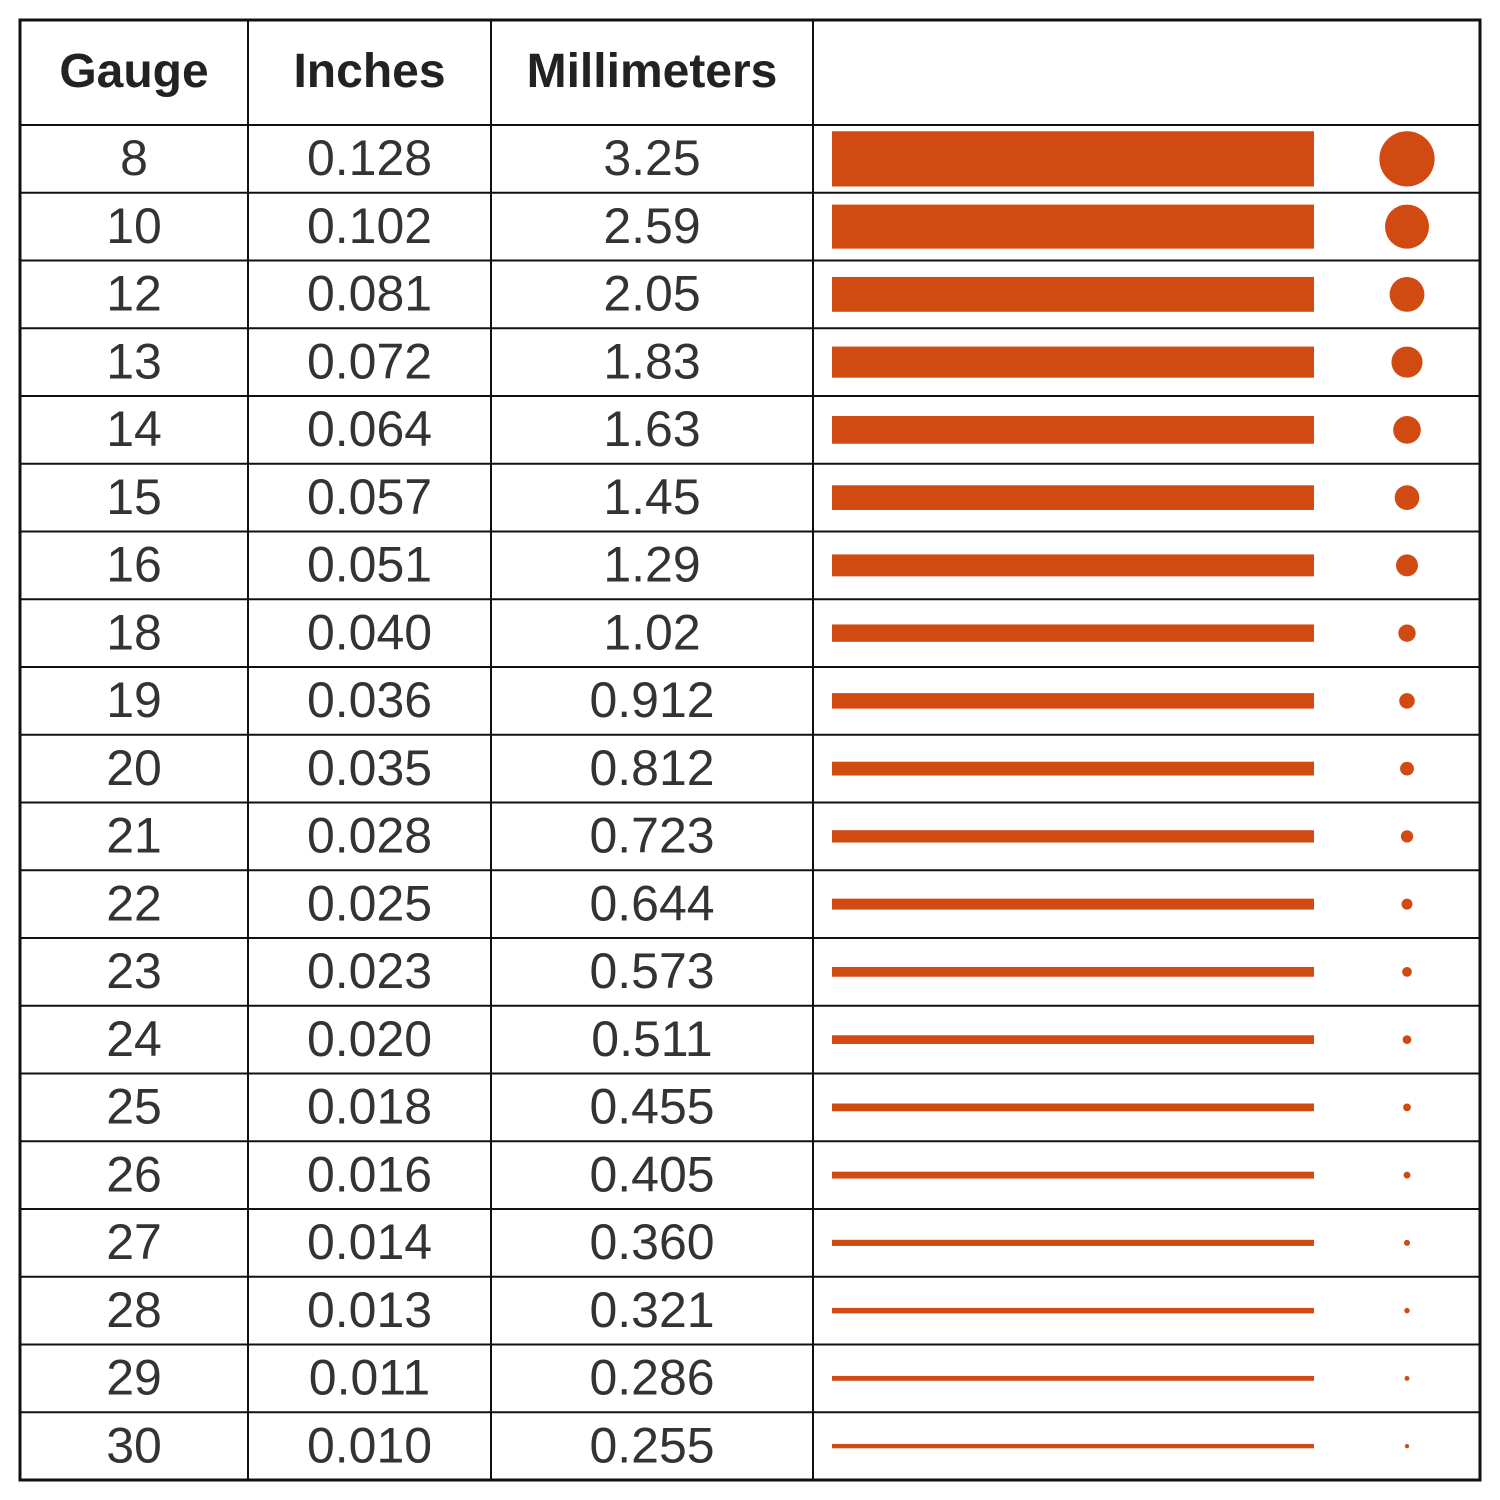  I want to click on table-cell: 0.360, so click(651, 1242).